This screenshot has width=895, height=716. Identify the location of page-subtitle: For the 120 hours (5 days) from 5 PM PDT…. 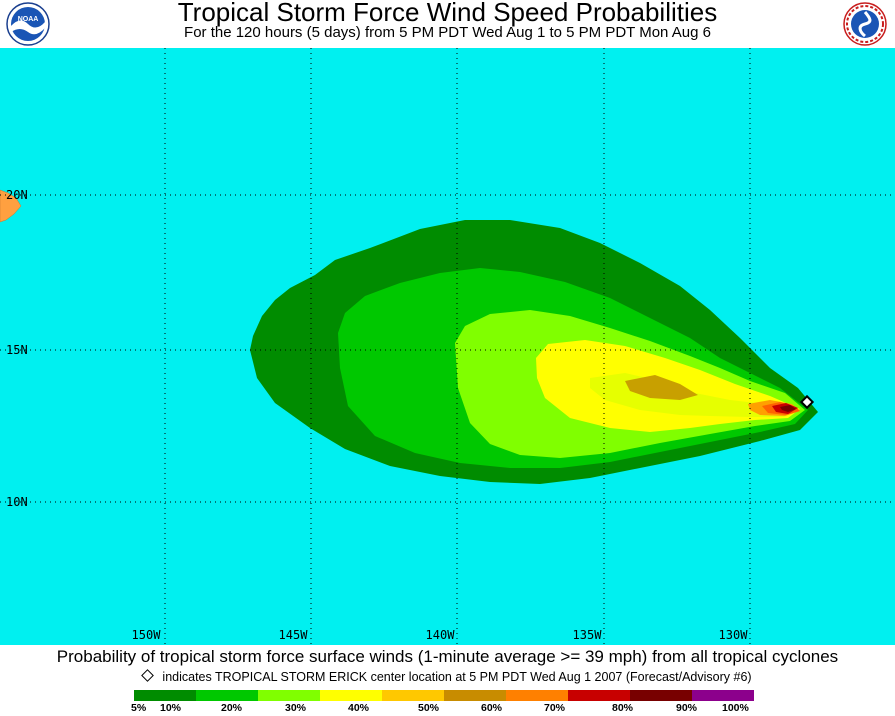
(447, 32).